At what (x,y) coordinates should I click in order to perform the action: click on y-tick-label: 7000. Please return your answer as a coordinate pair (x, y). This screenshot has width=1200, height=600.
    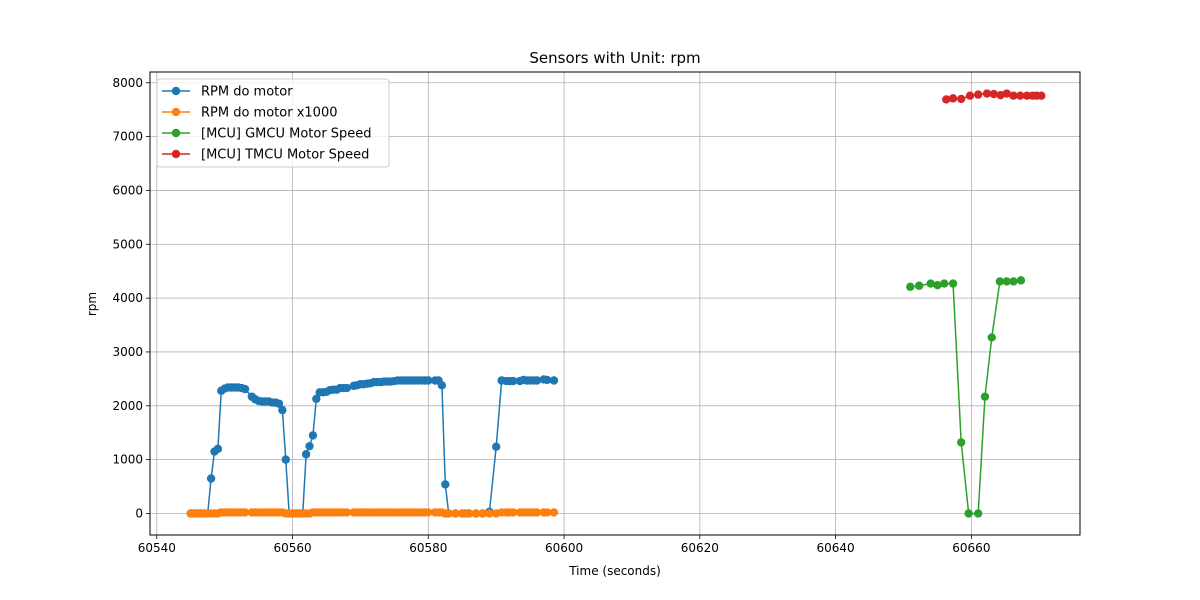
    Looking at the image, I should click on (127, 137).